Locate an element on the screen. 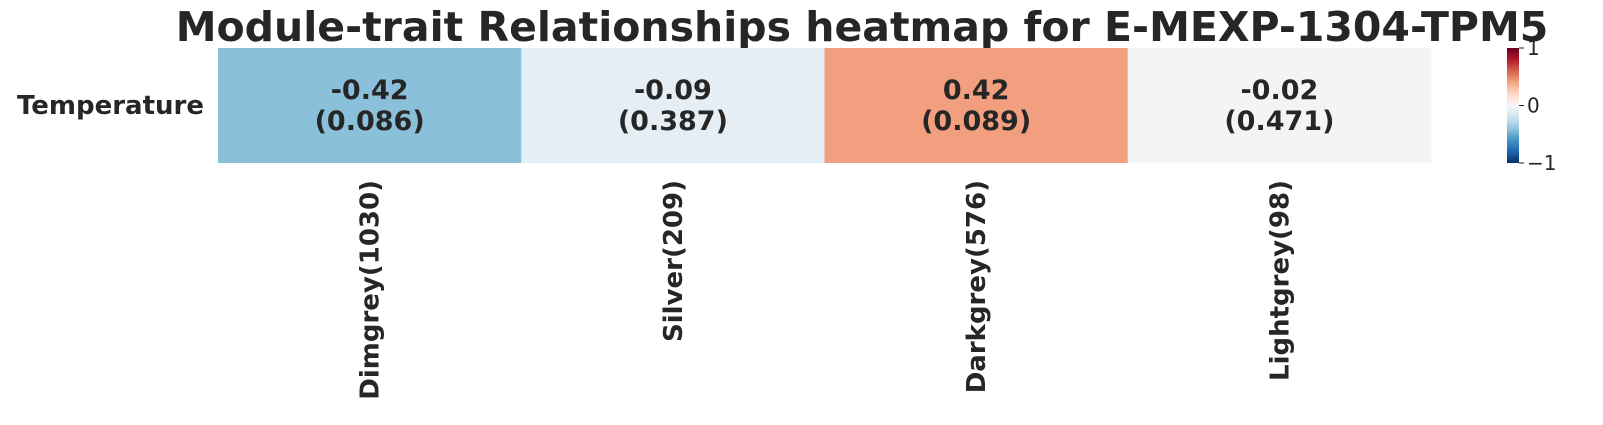 The width and height of the screenshot is (1603, 425). column-label: Dimgrey(1030) is located at coordinates (371, 290).